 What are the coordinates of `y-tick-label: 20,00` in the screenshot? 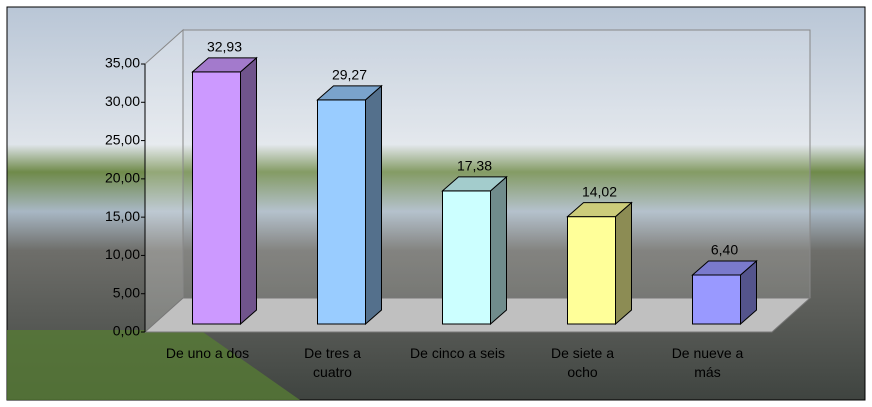 It's located at (122, 178).